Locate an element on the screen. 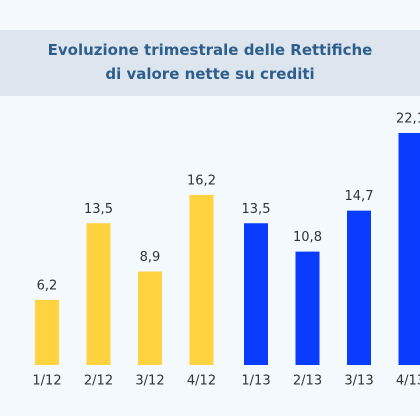 This screenshot has width=420, height=416. data-label: 6,2 is located at coordinates (47, 285).